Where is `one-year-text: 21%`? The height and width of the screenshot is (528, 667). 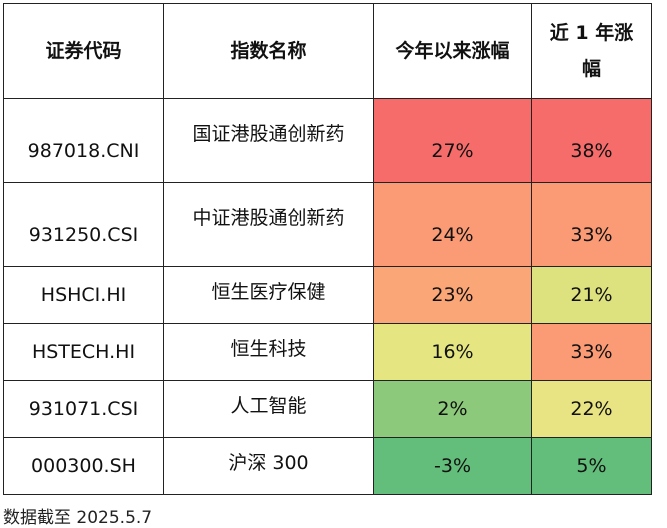 one-year-text: 21% is located at coordinates (591, 295).